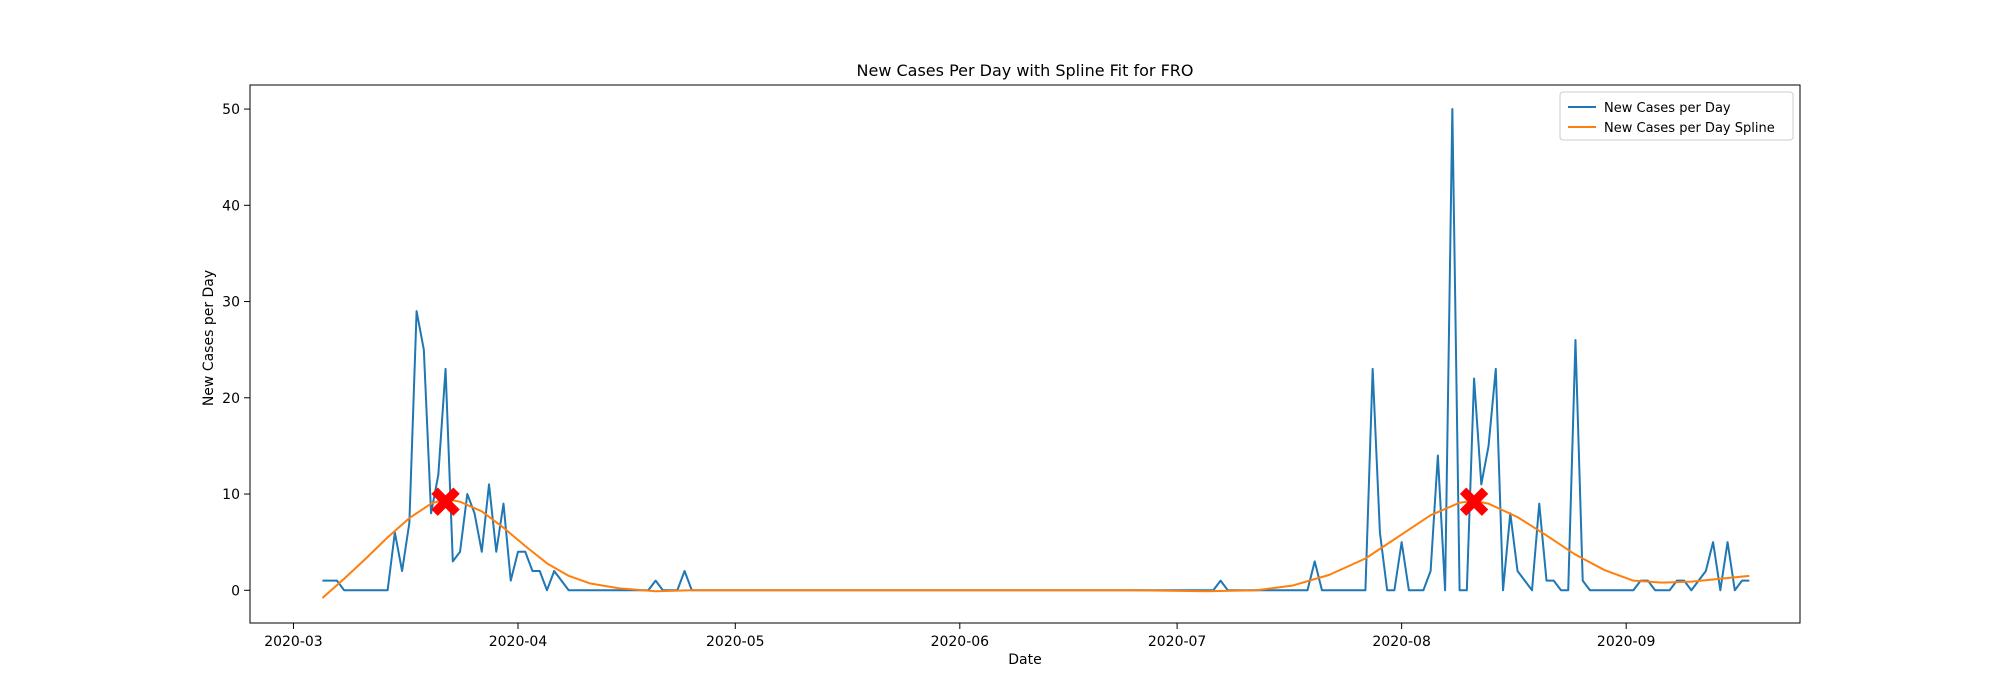 This screenshot has height=700, width=2000. I want to click on x-tick-label: 2020-08, so click(1401, 642).